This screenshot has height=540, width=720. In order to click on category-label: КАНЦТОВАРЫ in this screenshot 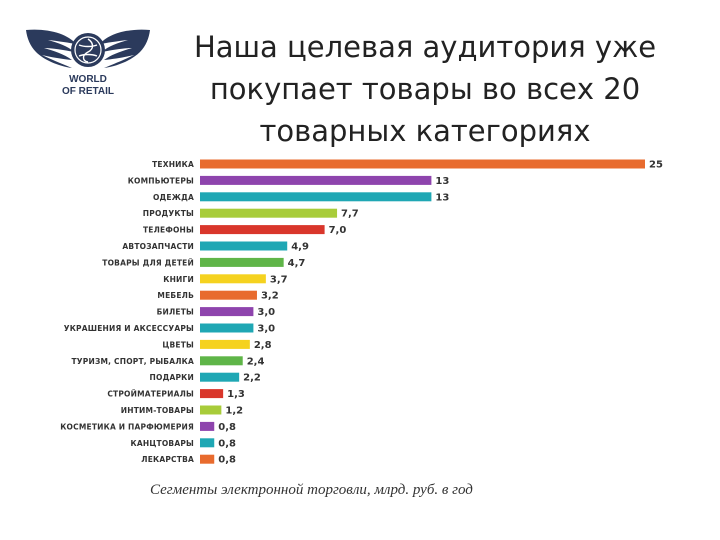, I will do `click(162, 443)`.